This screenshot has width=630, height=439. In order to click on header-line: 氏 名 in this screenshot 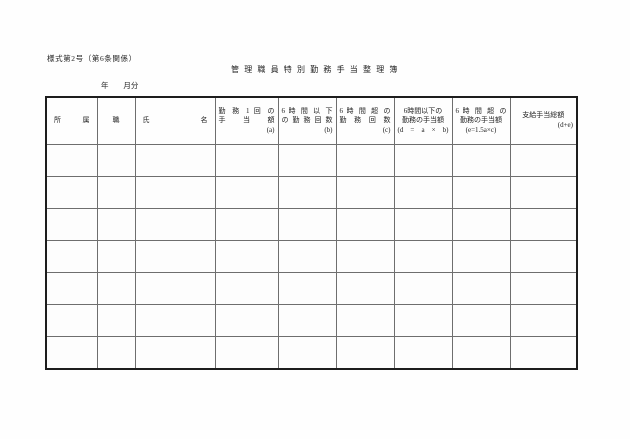, I will do `click(175, 120)`.